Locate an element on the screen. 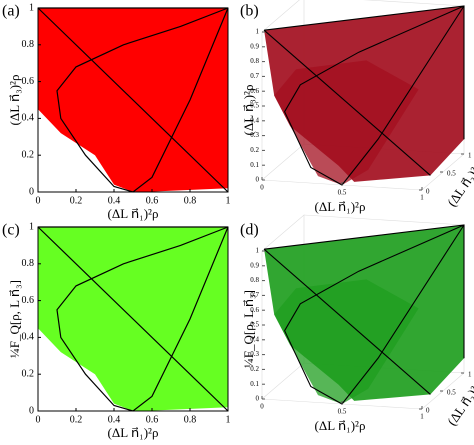 Image resolution: width=474 pixels, height=445 pixels. panel-label: (c) is located at coordinates (11, 230).